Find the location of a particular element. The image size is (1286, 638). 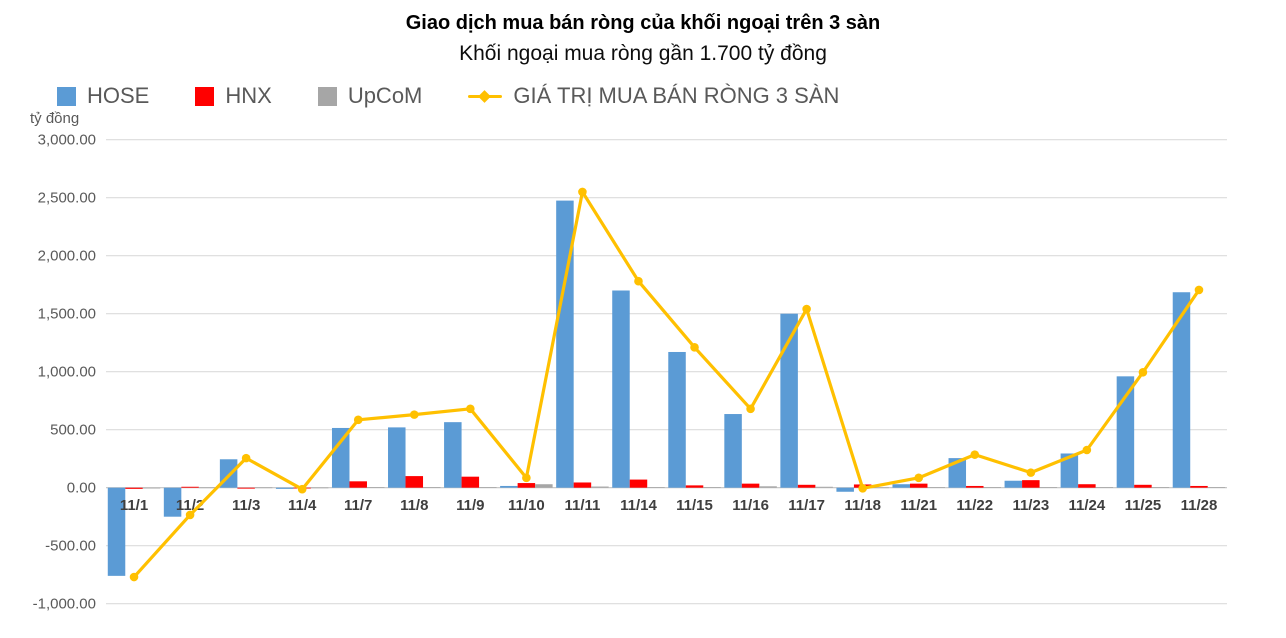

x-tick-label: 11/4 is located at coordinates (302, 505).